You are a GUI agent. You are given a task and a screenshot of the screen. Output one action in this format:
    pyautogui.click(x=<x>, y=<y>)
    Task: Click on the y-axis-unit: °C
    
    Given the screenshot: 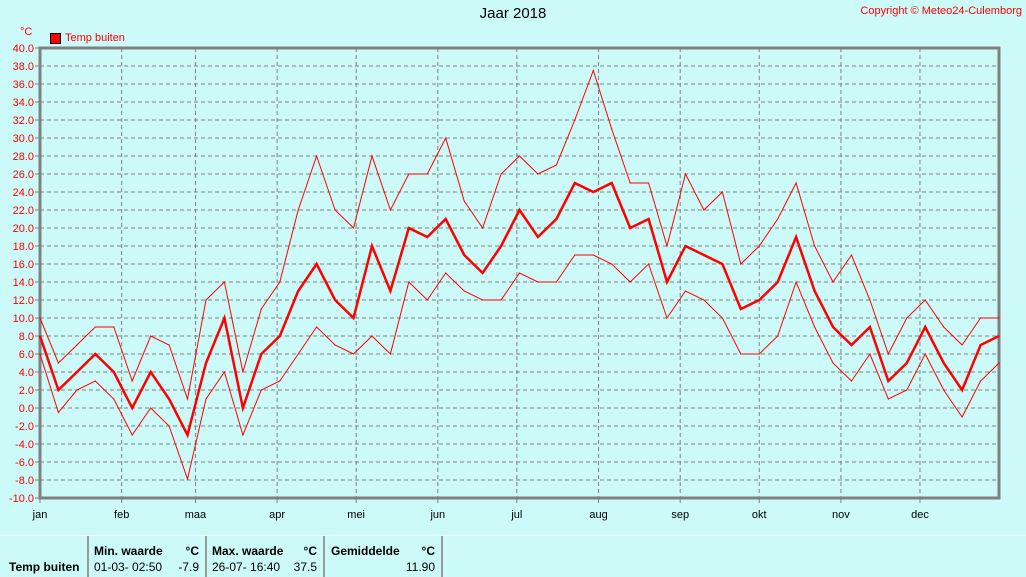 What is the action you would take?
    pyautogui.click(x=26, y=32)
    